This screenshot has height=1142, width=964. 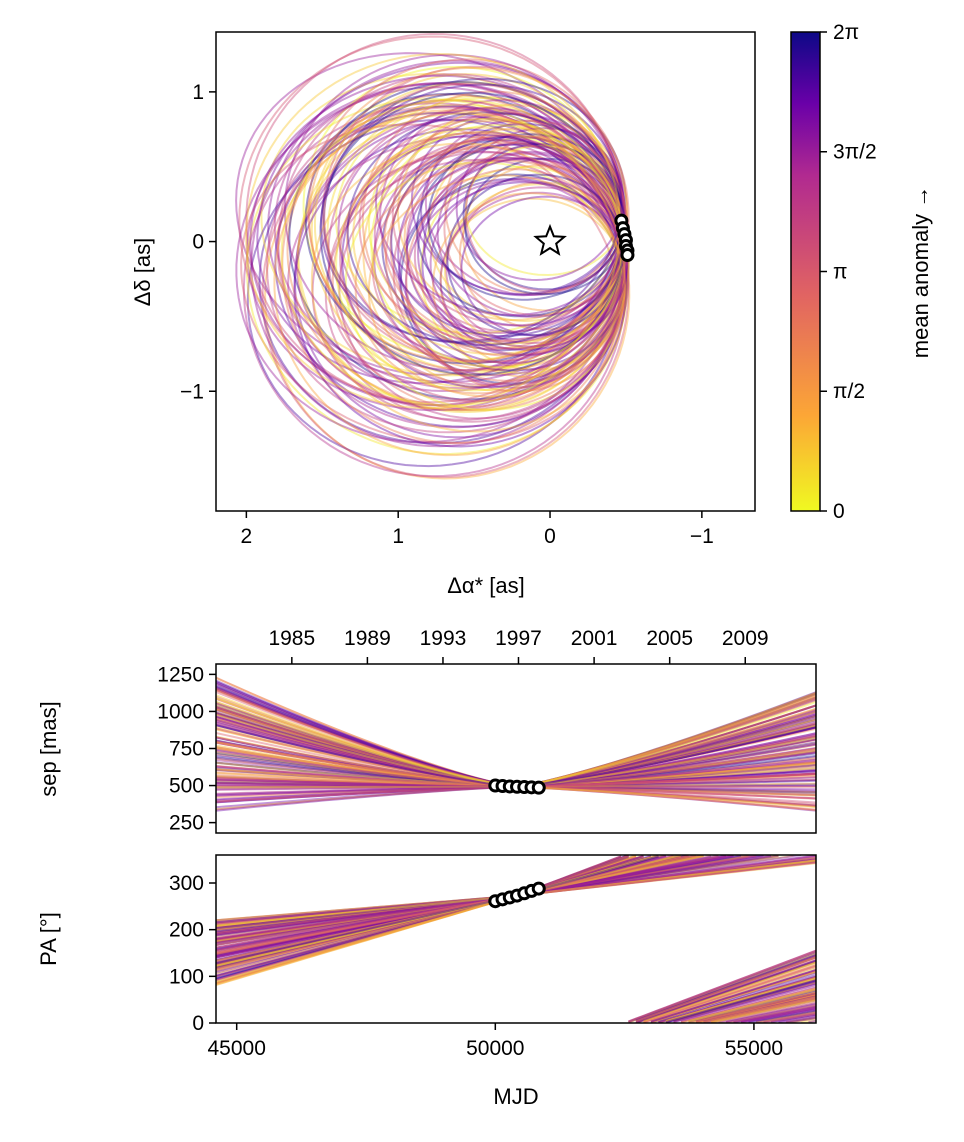 I want to click on sep-y-tick-label: 250, so click(x=186, y=823).